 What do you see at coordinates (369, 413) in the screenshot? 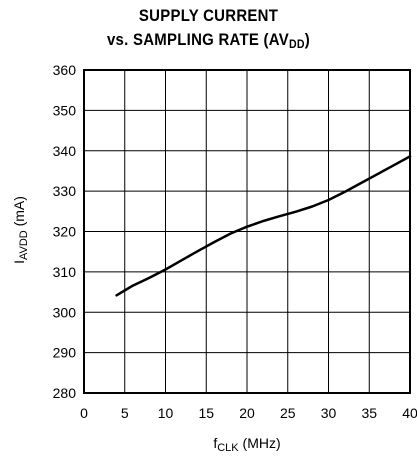
I see `x-tick-label: 35` at bounding box center [369, 413].